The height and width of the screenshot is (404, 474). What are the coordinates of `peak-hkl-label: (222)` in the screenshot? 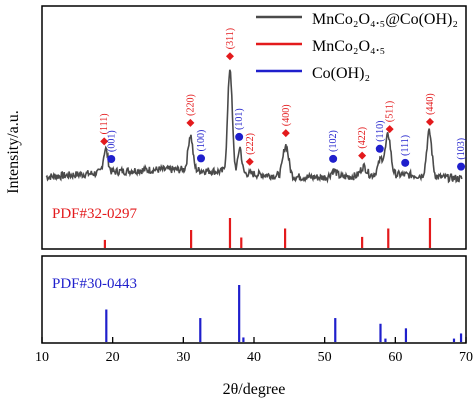 It's located at (250, 144).